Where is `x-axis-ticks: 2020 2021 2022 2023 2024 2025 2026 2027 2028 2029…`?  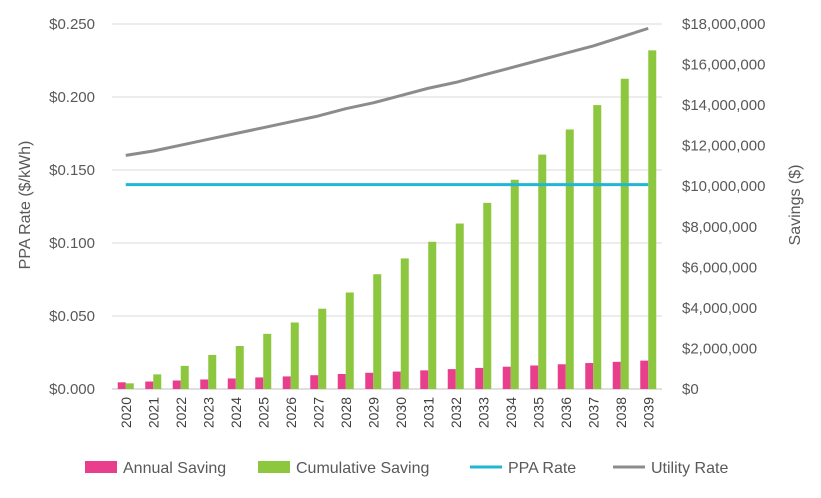 x-axis-ticks: 2020 2021 2022 2023 2024 2025 2026 2027 2028 2029… is located at coordinates (387, 412).